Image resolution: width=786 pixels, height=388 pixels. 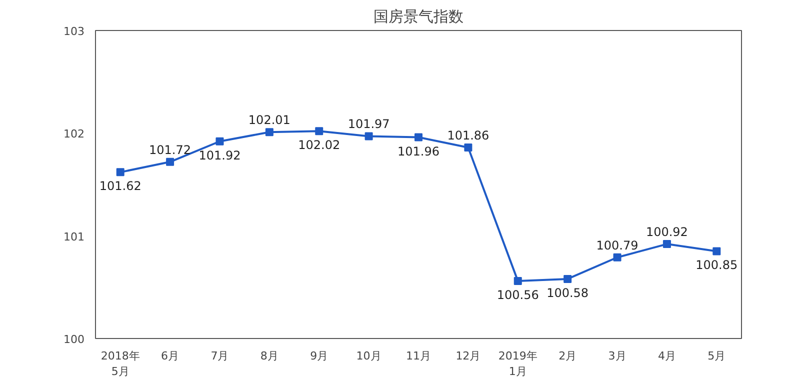 I want to click on data-label: 100.58, so click(x=567, y=293).